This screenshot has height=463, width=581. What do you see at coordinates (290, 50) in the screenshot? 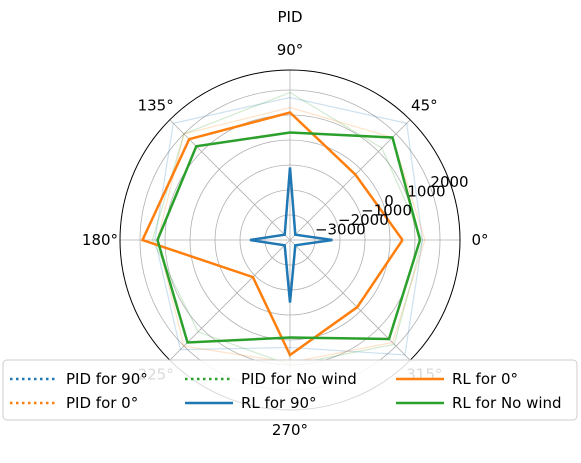
I see `angle-tick-label: 90°` at bounding box center [290, 50].